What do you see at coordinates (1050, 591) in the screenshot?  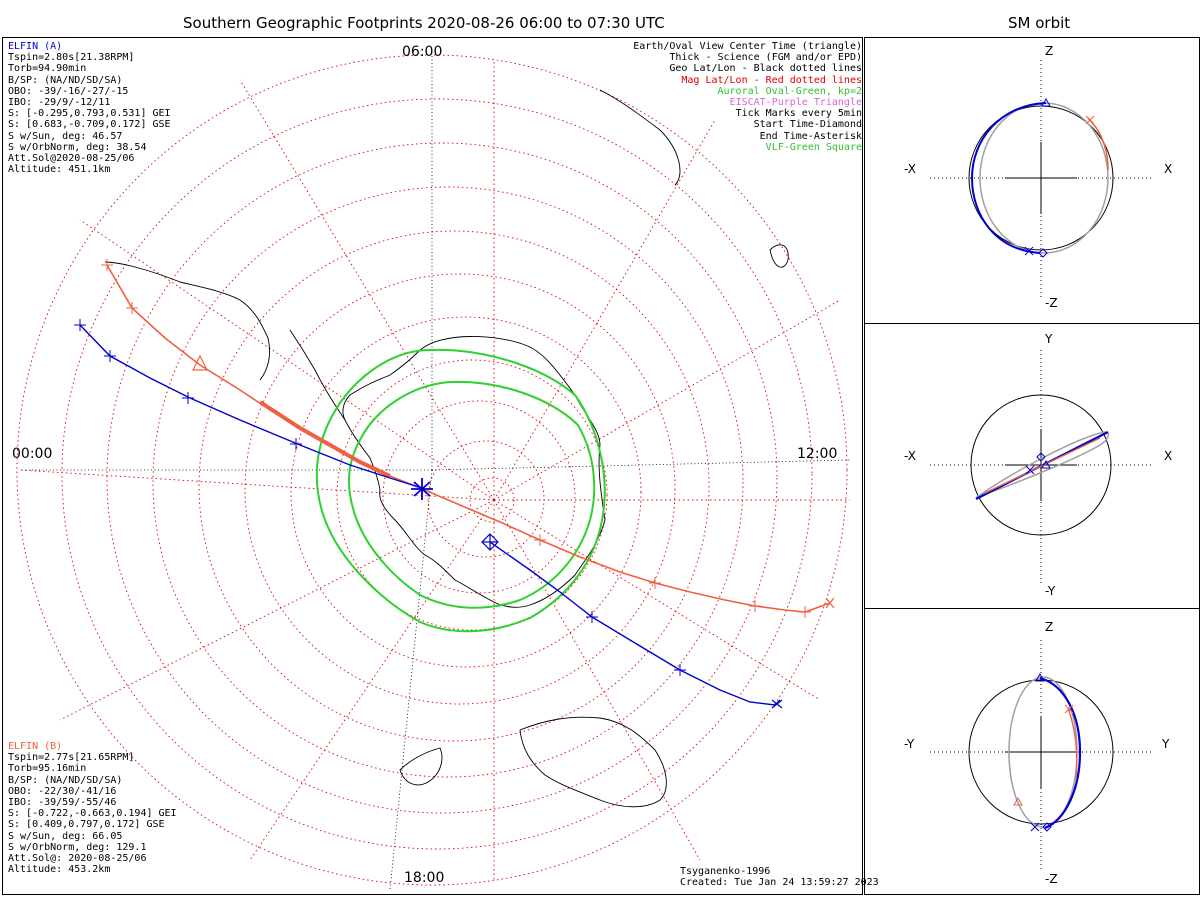 I see `panel2-bottom-label: -Y` at bounding box center [1050, 591].